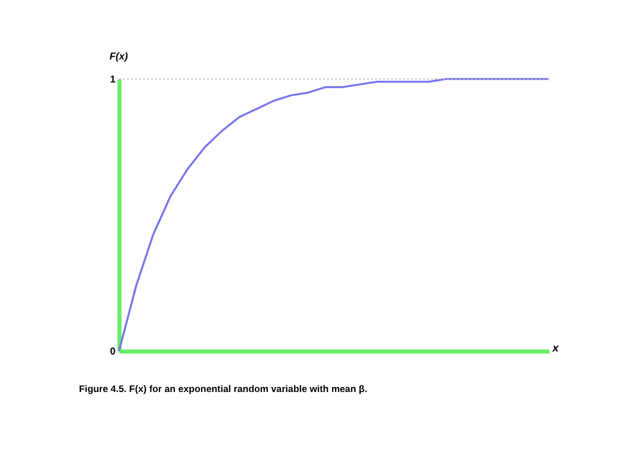 The image size is (624, 467). Describe the element at coordinates (119, 57) in the screenshot. I see `y-axis-title: F(x)` at that location.